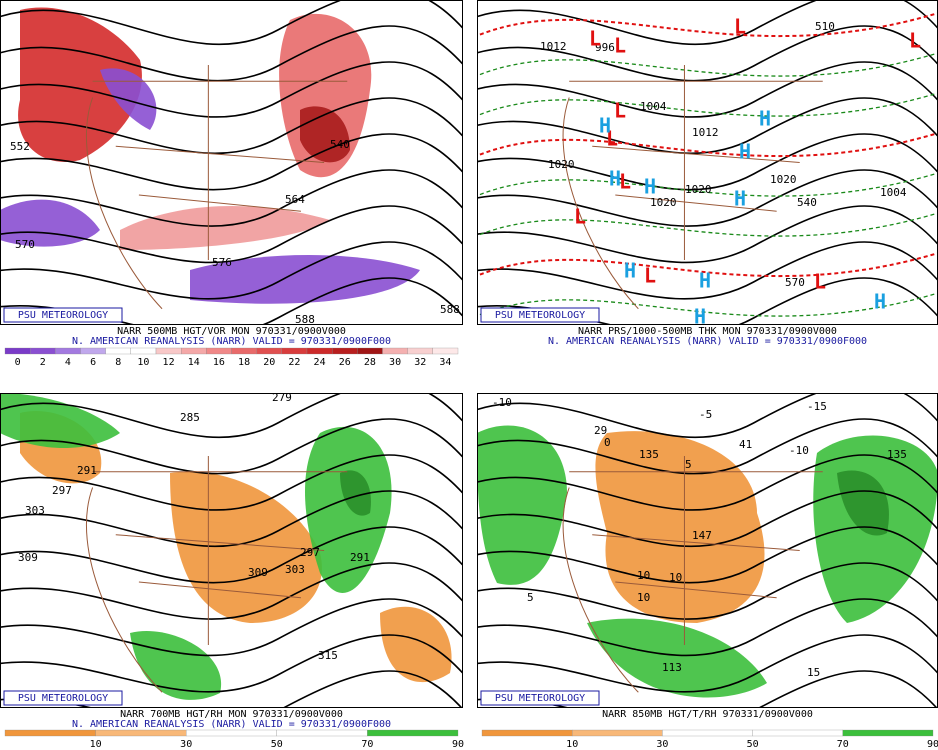 Image resolution: width=938 pixels, height=750 pixels. Describe the element at coordinates (420, 362) in the screenshot. I see `colorbar-label: 32` at that location.